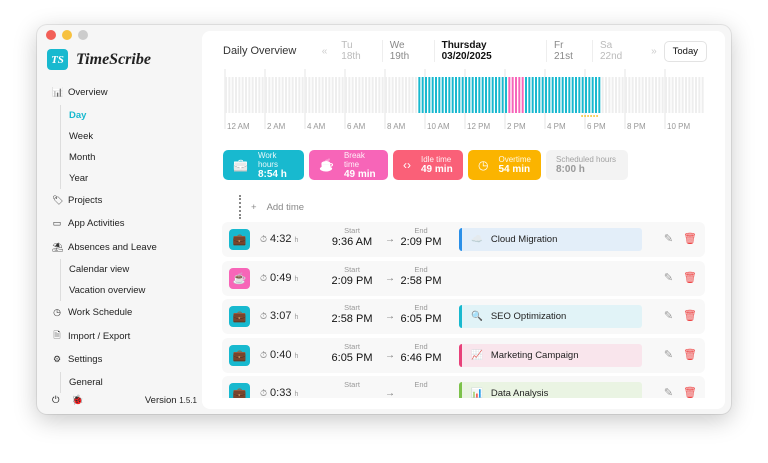  I want to click on sidebar-subitem-year: Year, so click(79, 178).